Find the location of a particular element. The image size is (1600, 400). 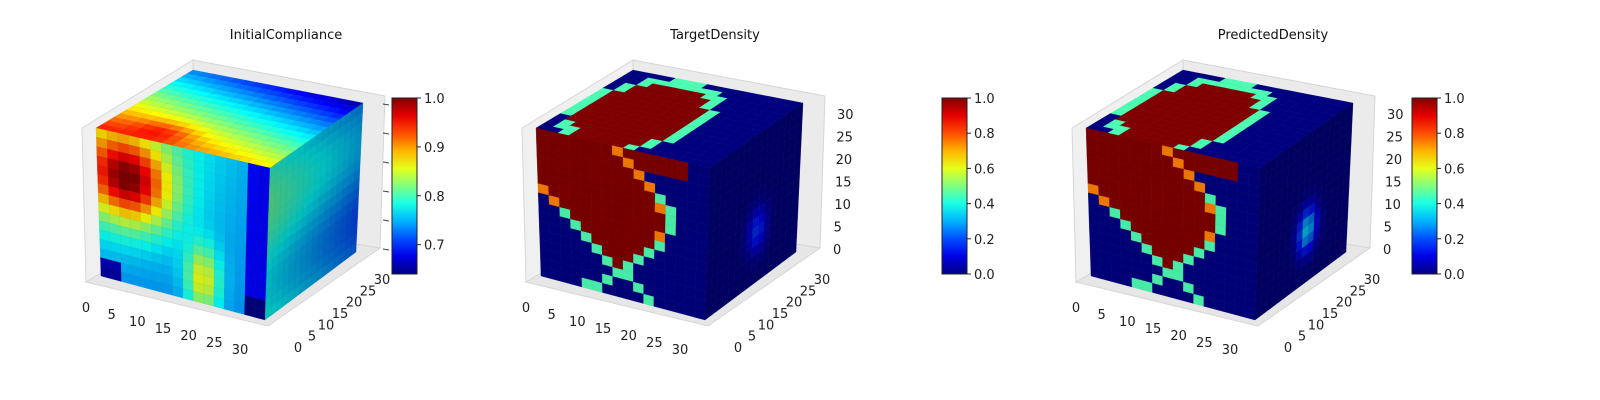

colorbar-ticks: 1.0 0.9 0.8 0.7 is located at coordinates (431, 173).